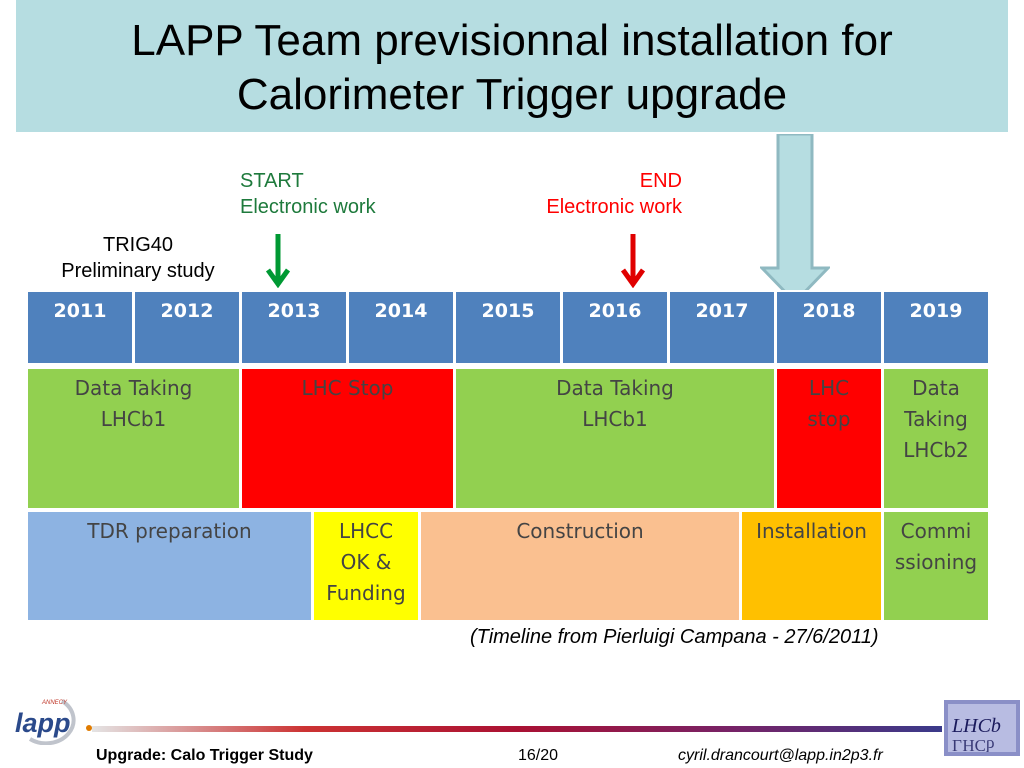  I want to click on year-2011: 2011, so click(80, 327).